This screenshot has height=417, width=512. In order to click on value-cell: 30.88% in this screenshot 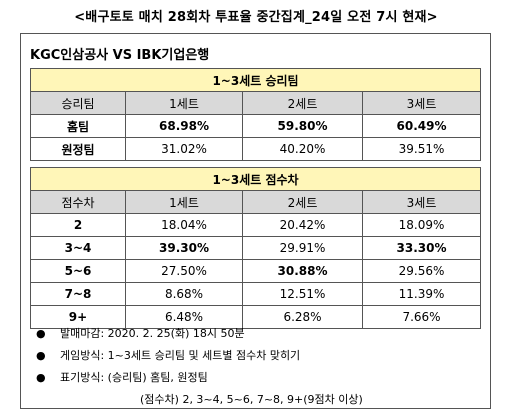, I will do `click(302, 271)`.